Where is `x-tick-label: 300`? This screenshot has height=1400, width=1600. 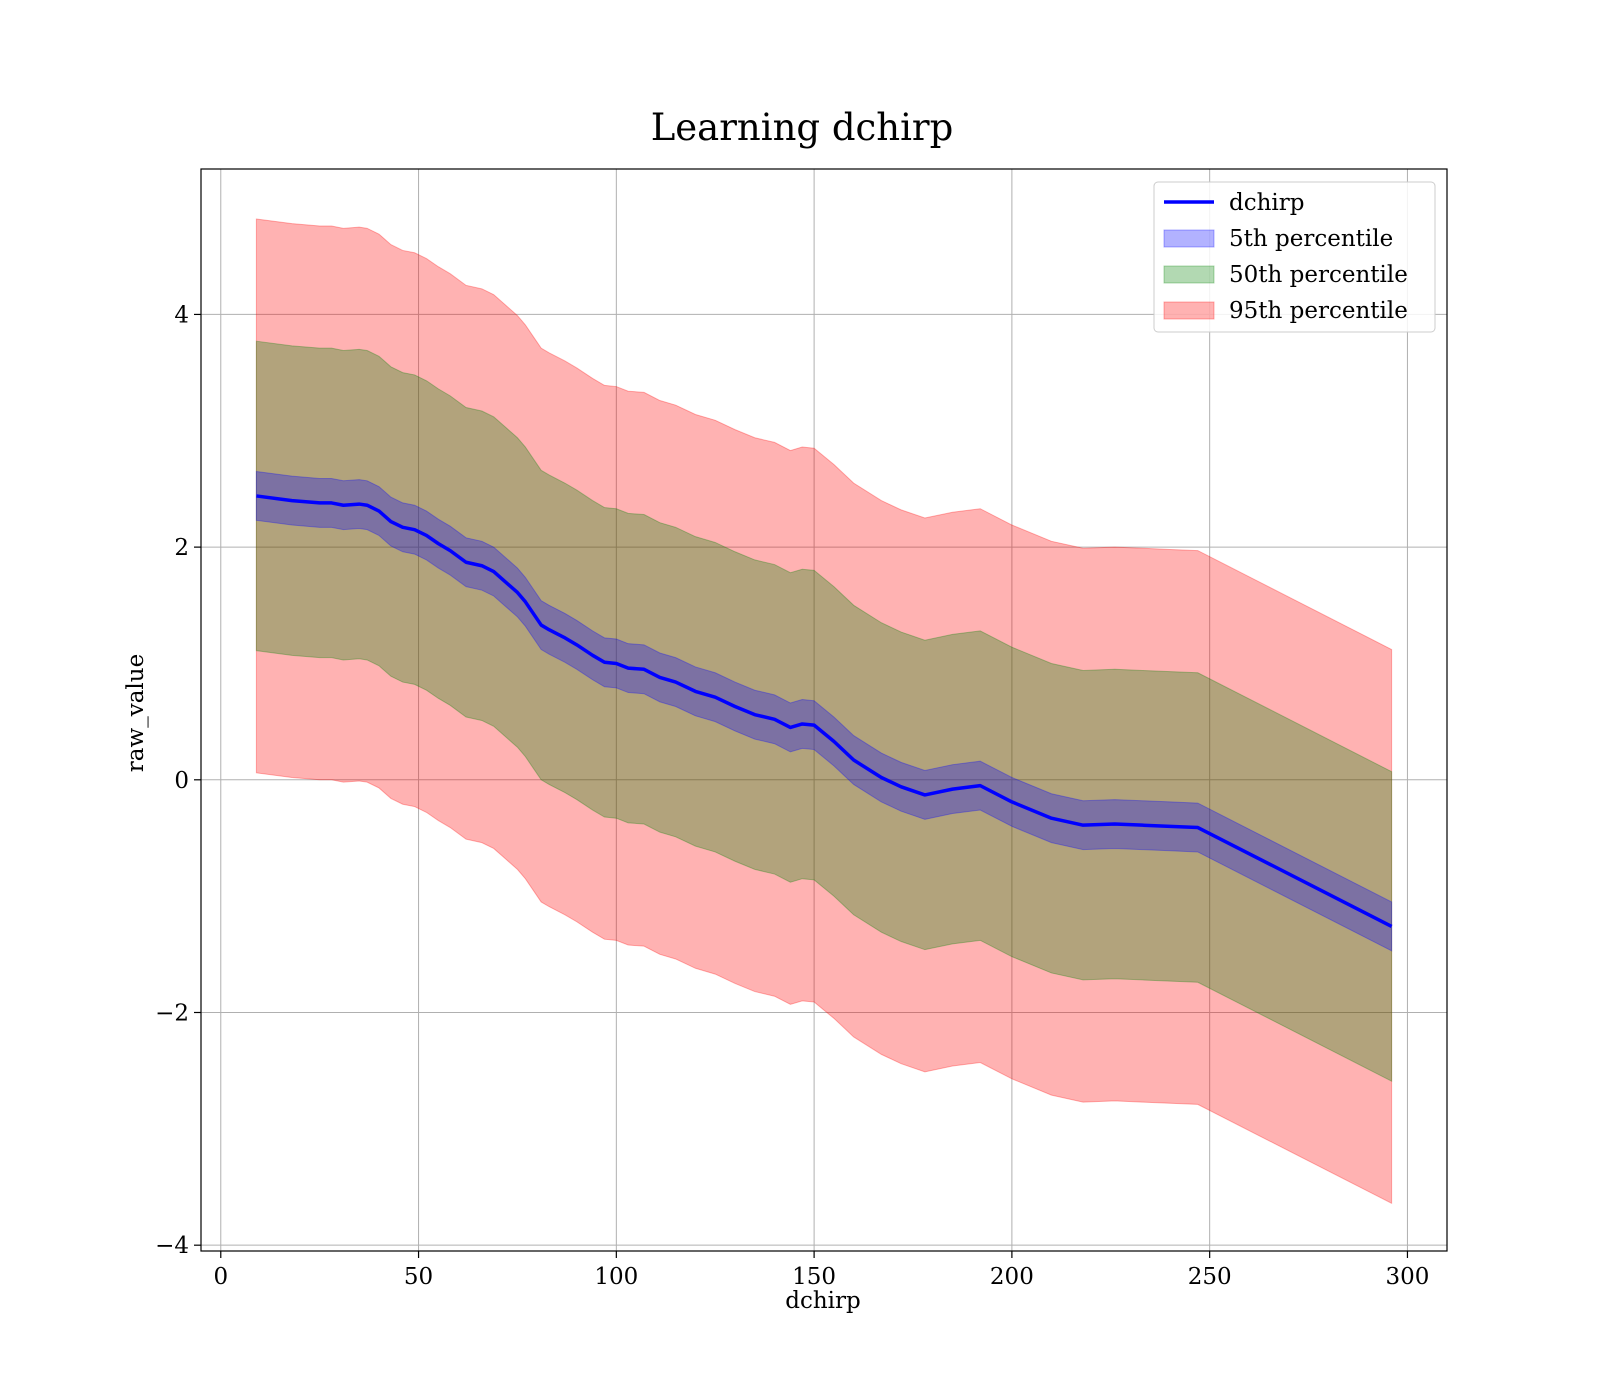
x-tick-label: 300 is located at coordinates (1407, 1277).